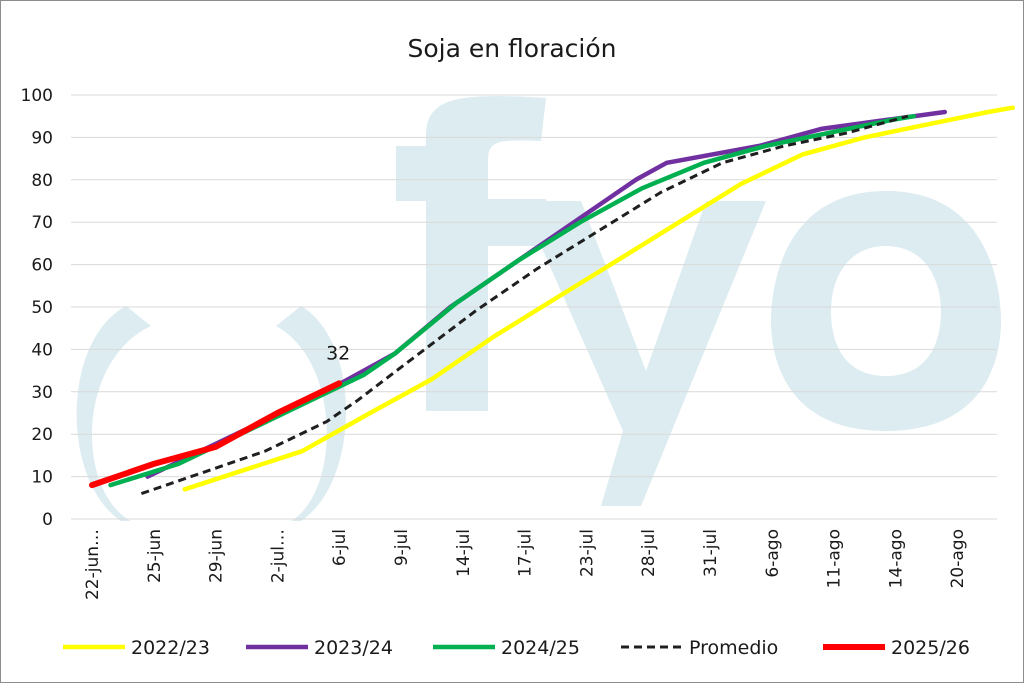 The height and width of the screenshot is (683, 1024). Describe the element at coordinates (896, 558) in the screenshot. I see `x-tick-label: 14-ago` at that location.